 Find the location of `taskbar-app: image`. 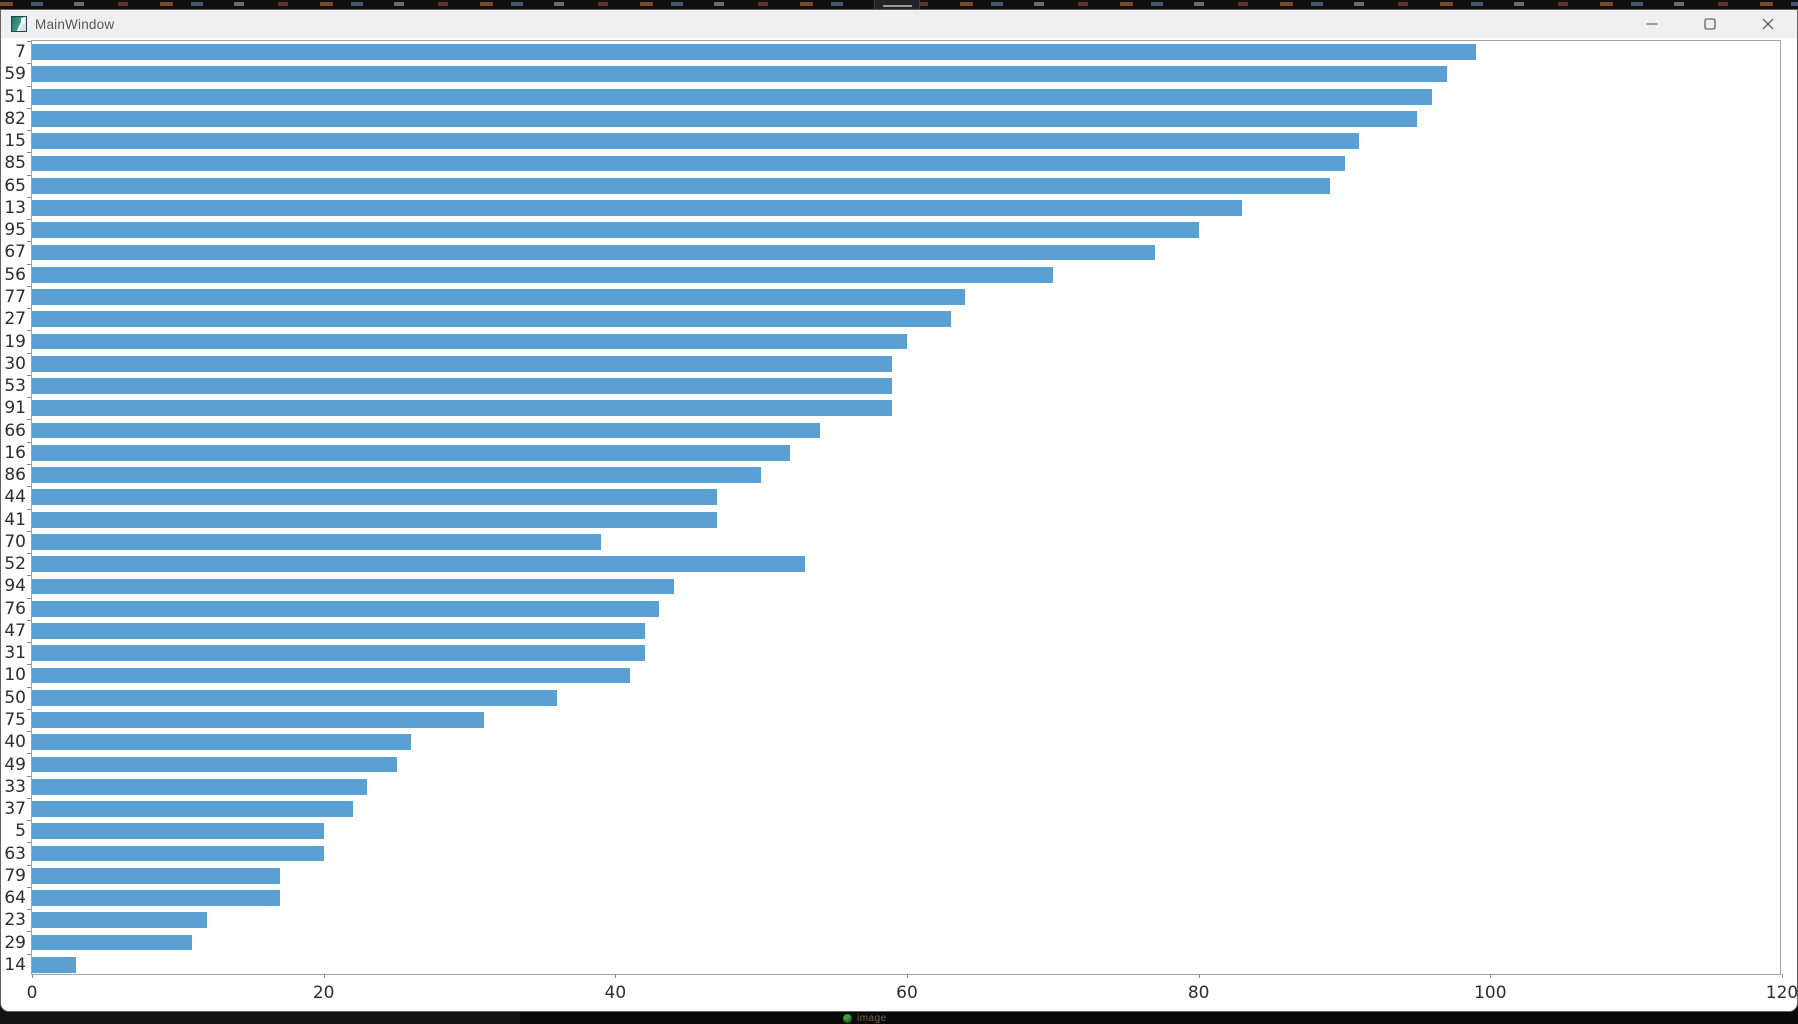

taskbar-app: image is located at coordinates (865, 1018).